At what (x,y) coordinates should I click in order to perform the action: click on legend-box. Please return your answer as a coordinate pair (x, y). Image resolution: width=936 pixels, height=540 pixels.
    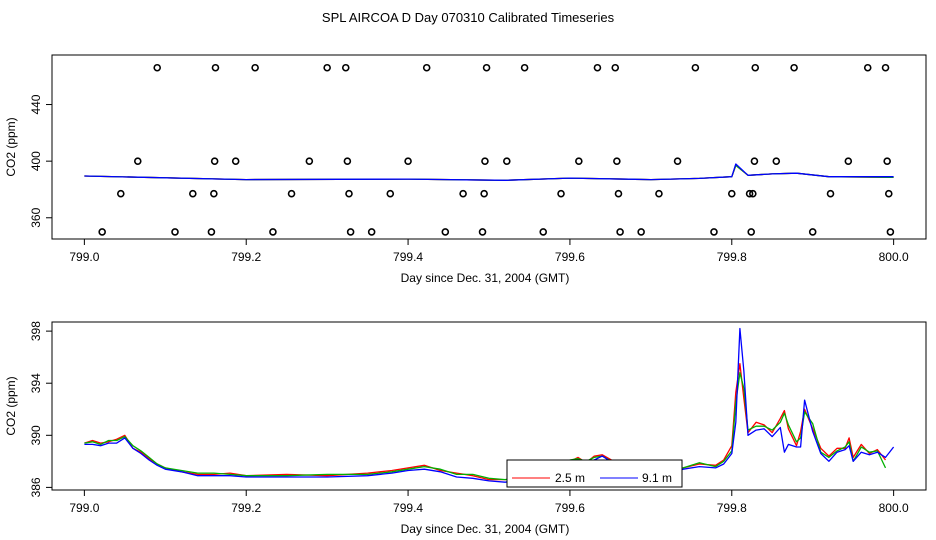
    Looking at the image, I should click on (594, 473).